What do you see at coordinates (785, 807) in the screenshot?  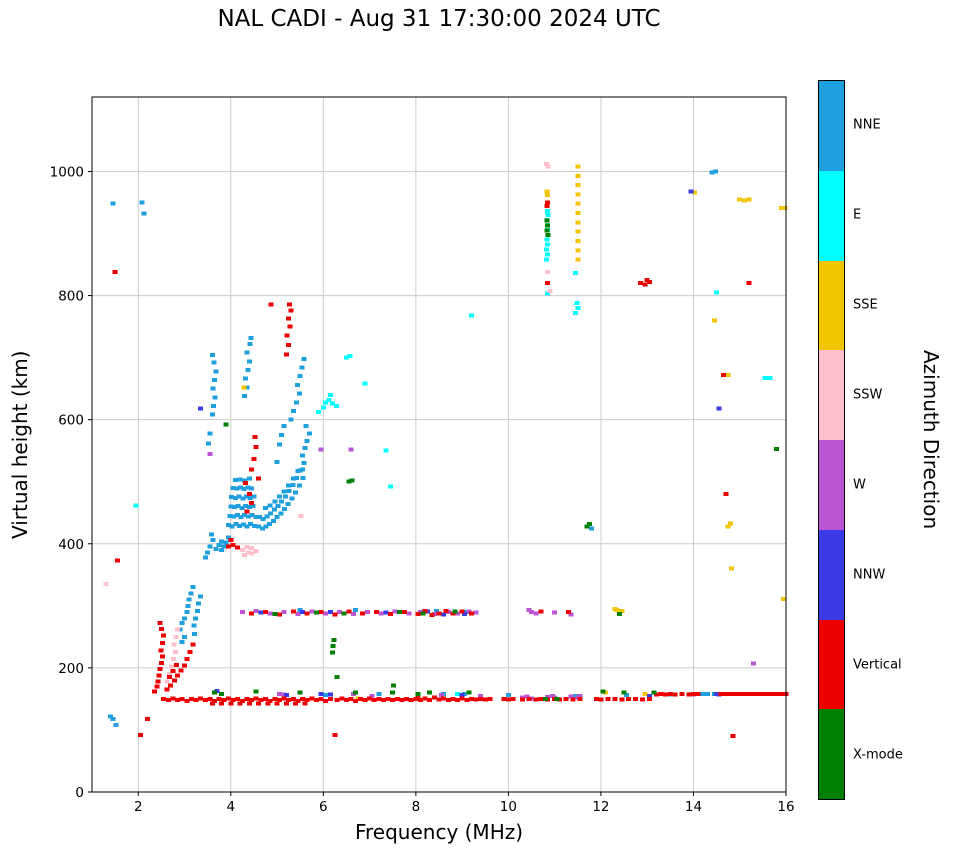 I see `x-tick-label: 16` at bounding box center [785, 807].